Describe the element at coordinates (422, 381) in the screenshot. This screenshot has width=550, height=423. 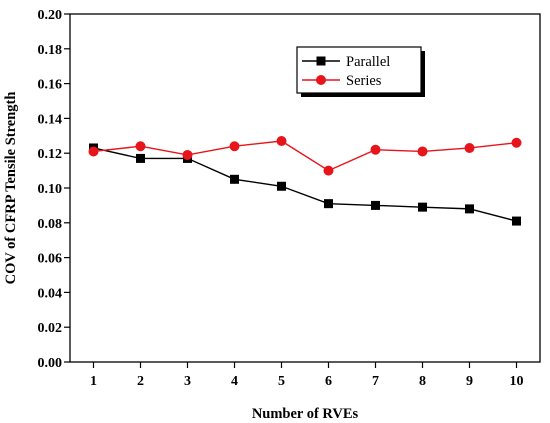
I see `x-tick-label: 8` at that location.